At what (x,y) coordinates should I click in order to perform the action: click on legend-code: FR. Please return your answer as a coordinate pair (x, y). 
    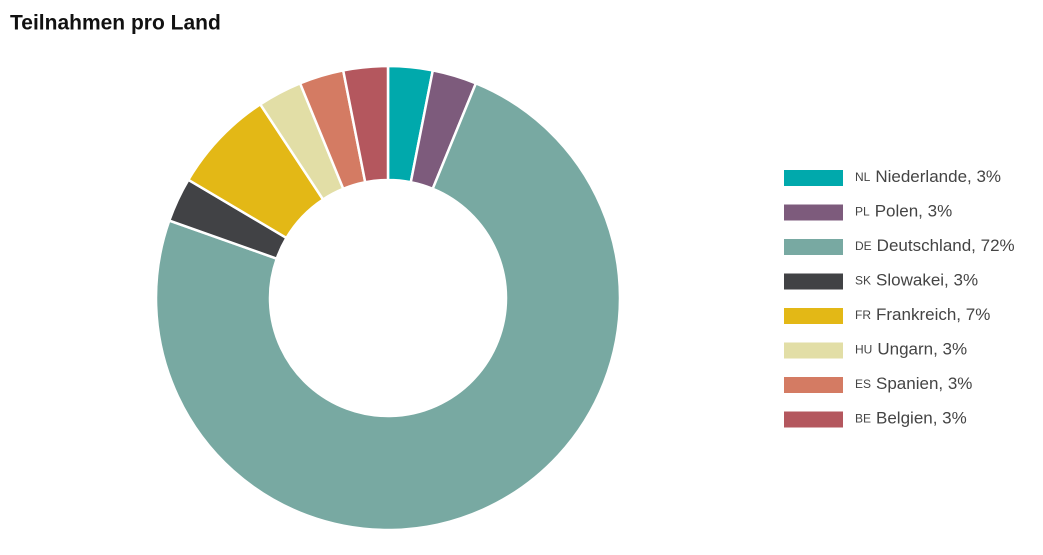
    Looking at the image, I should click on (863, 315).